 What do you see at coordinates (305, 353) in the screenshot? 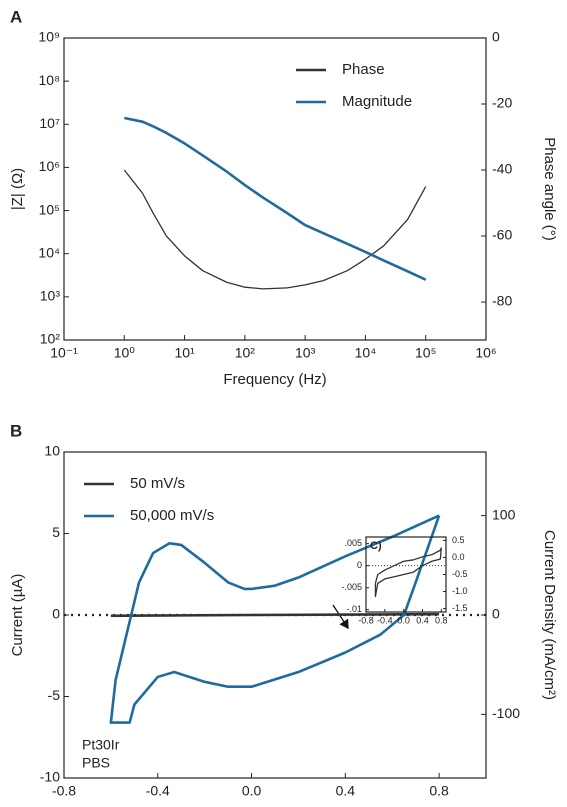
I see `x-tick-label: 10³` at bounding box center [305, 353].